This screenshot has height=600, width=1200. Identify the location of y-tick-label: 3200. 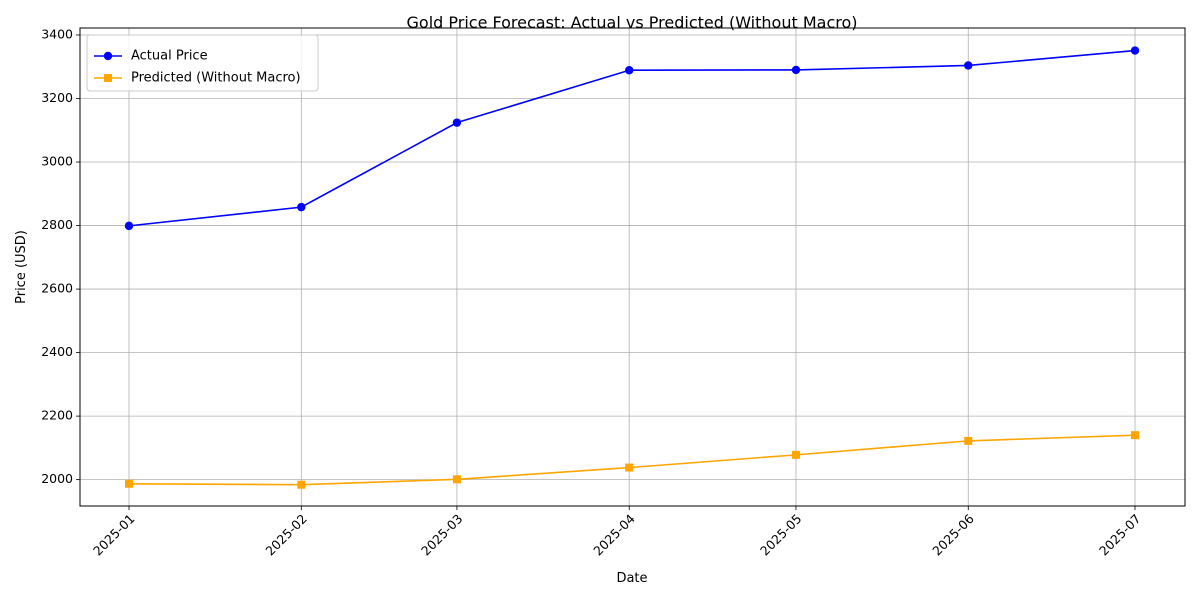
(57, 97).